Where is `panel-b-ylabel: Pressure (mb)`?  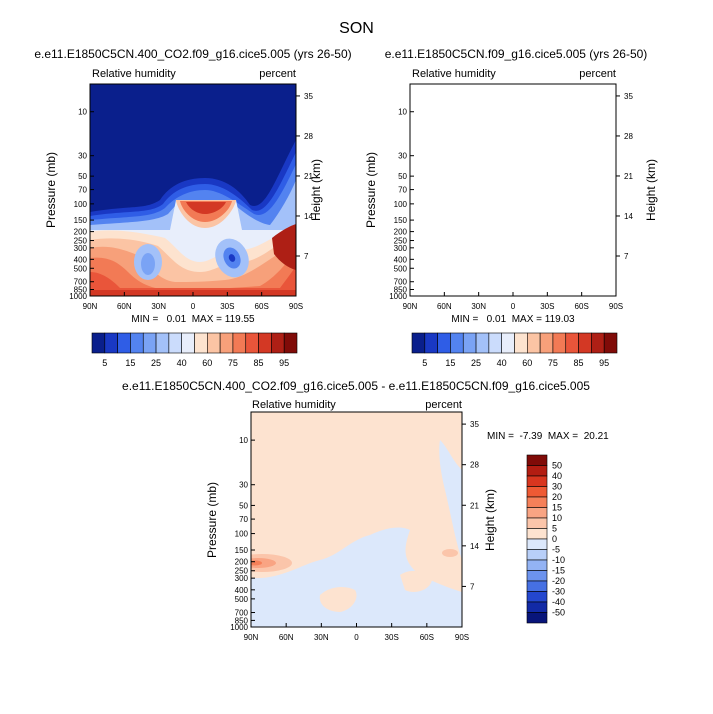 panel-b-ylabel: Pressure (mb) is located at coordinates (371, 190).